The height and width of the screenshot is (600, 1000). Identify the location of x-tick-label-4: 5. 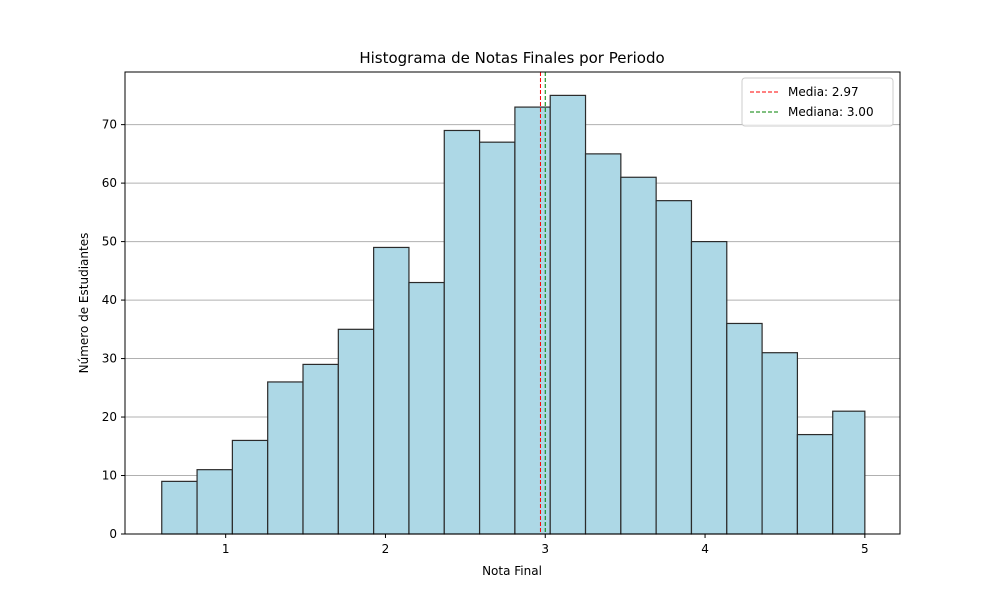
(865, 549).